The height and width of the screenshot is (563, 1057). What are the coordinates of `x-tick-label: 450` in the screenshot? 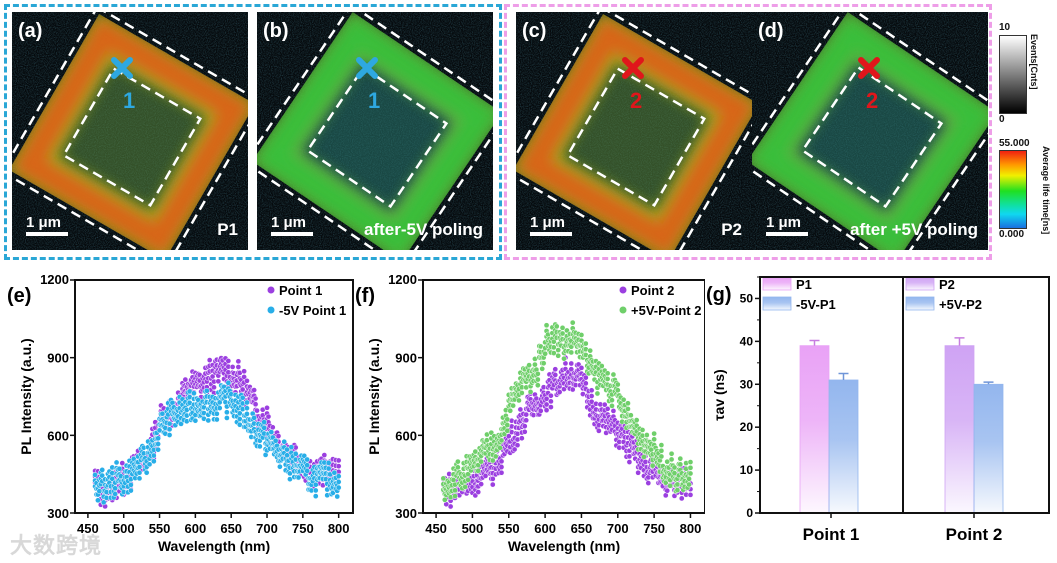 It's located at (88, 528).